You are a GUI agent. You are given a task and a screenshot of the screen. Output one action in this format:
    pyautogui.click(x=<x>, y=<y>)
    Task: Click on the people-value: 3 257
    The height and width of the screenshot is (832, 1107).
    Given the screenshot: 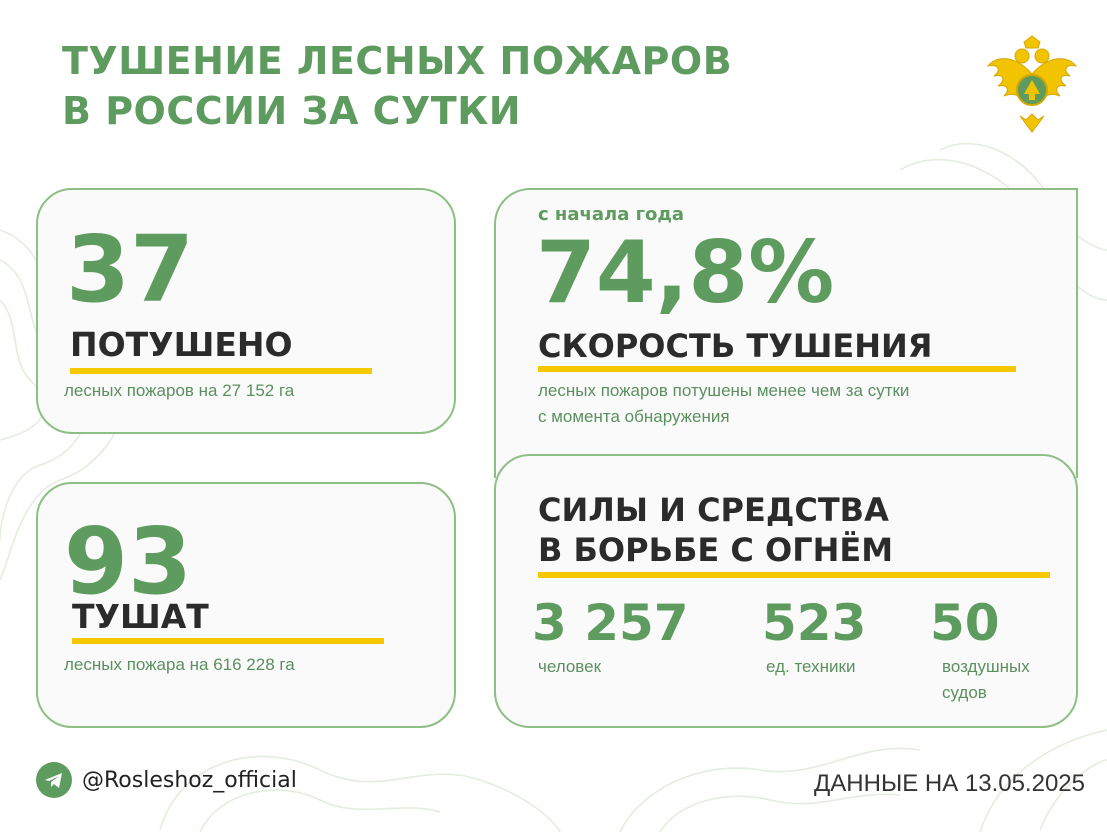 What is the action you would take?
    pyautogui.click(x=610, y=623)
    